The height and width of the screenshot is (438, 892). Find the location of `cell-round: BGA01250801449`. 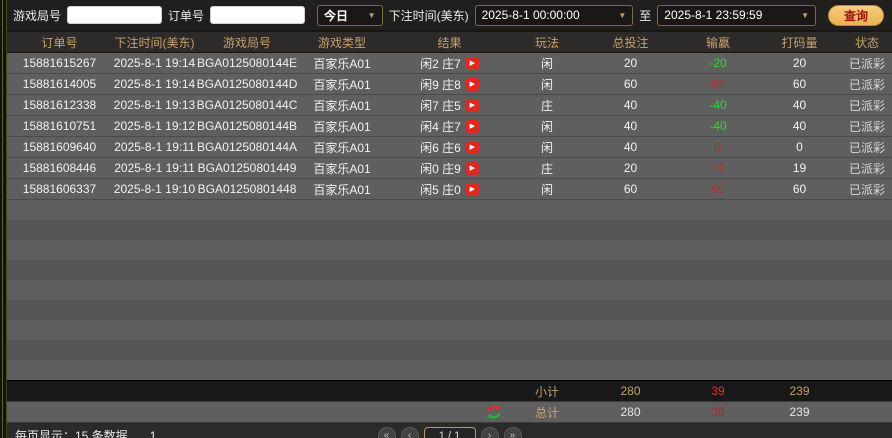

cell-round: BGA01250801449 is located at coordinates (247, 168).